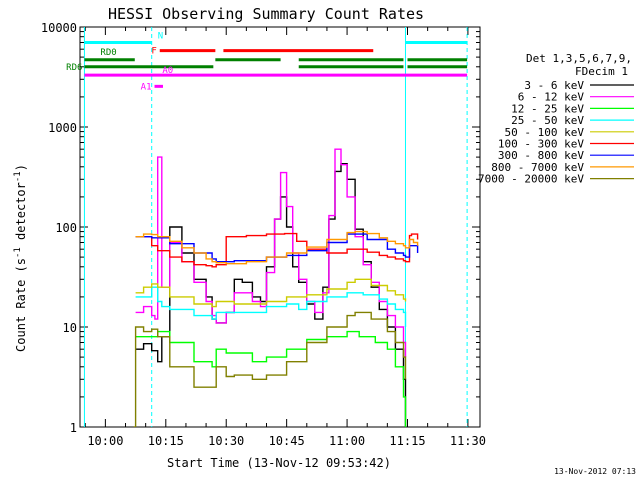 The height and width of the screenshot is (480, 640). What do you see at coordinates (537, 167) in the screenshot?
I see `legend-label: 800 - 7000 keV` at bounding box center [537, 167].